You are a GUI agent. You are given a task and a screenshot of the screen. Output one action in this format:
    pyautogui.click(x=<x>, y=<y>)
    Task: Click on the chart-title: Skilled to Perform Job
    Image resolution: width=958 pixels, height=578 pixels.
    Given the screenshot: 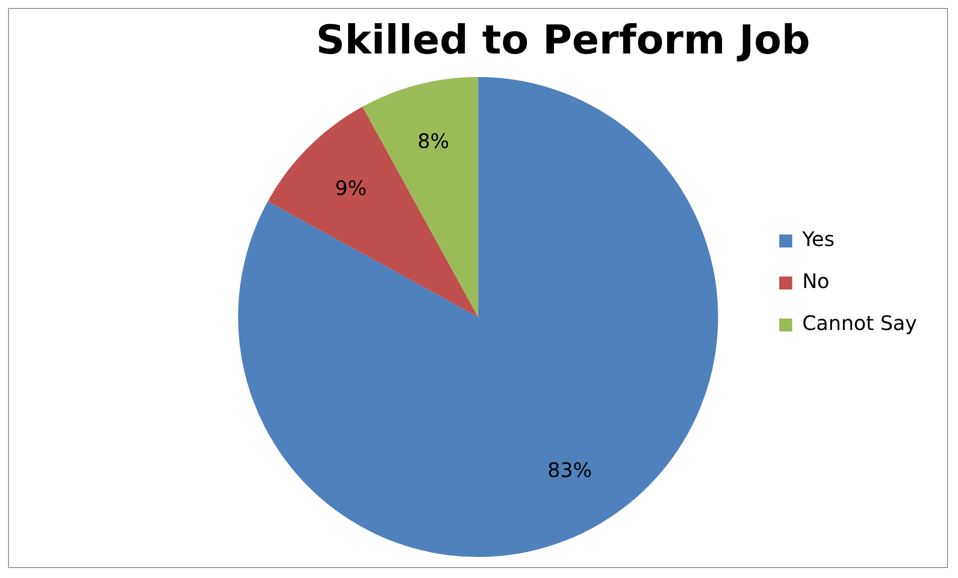 What is the action you would take?
    pyautogui.click(x=563, y=40)
    